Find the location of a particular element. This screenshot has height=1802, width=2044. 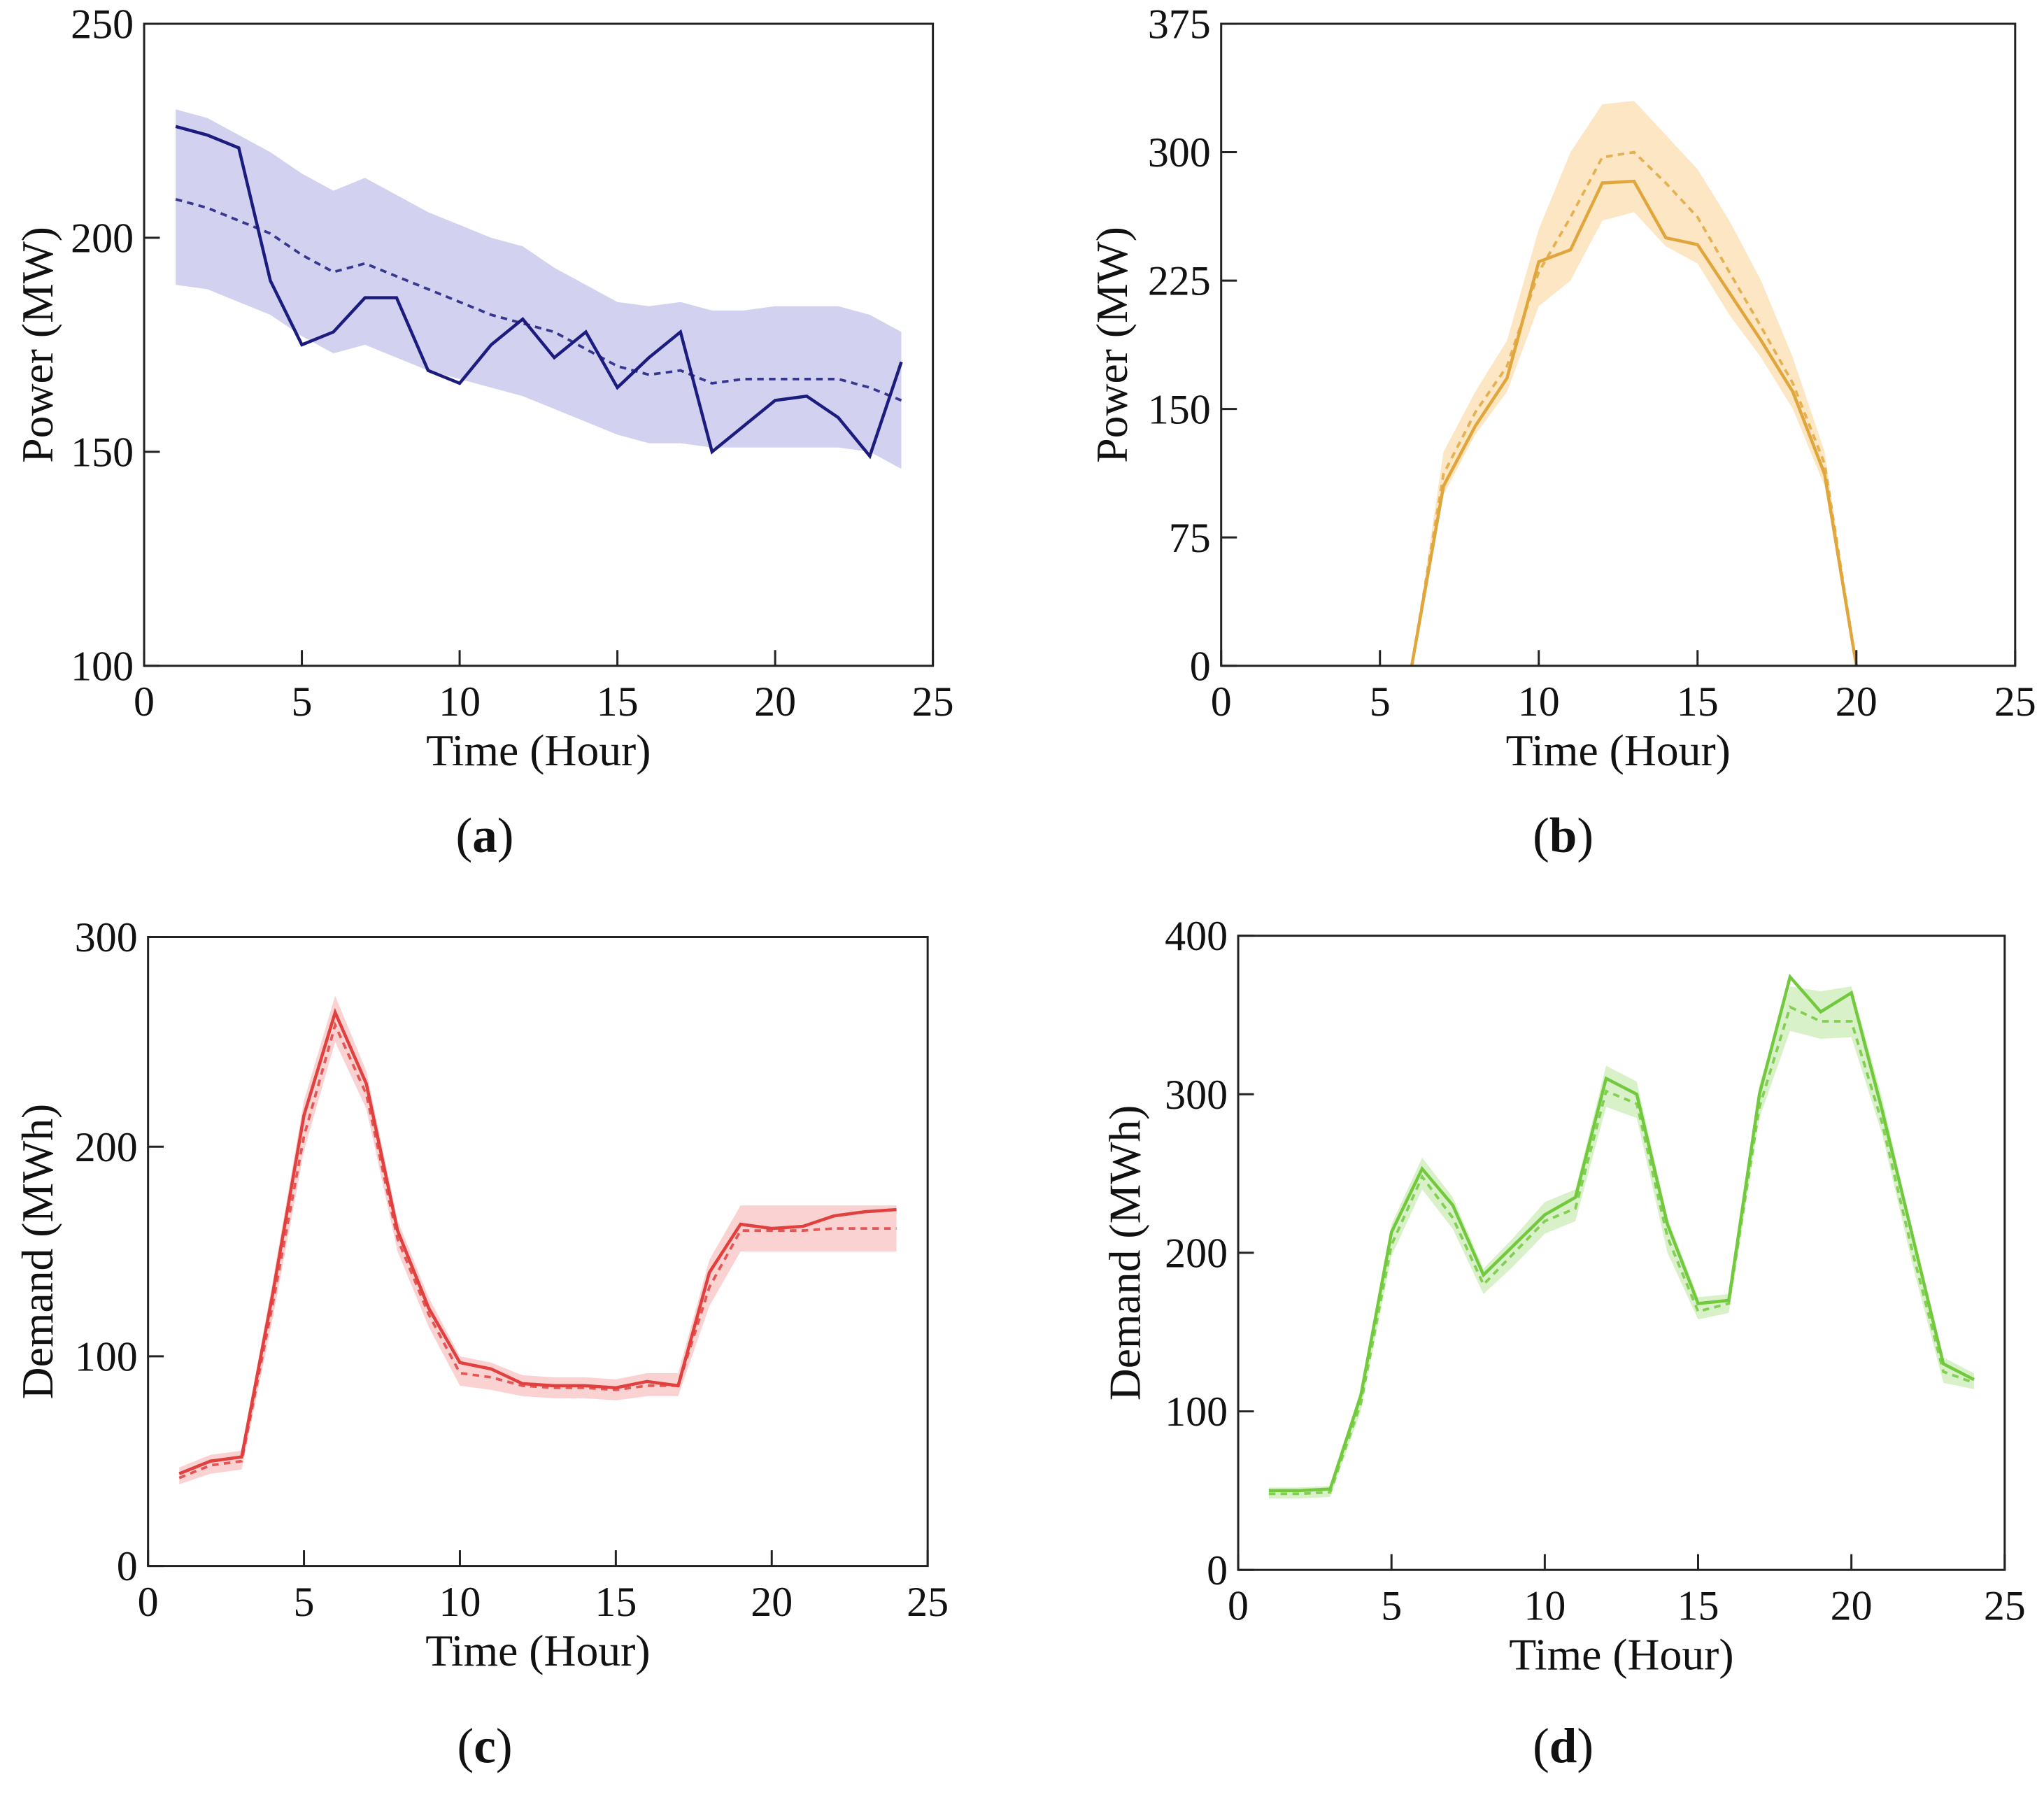

y-tick-label: 250 is located at coordinates (102, 25).